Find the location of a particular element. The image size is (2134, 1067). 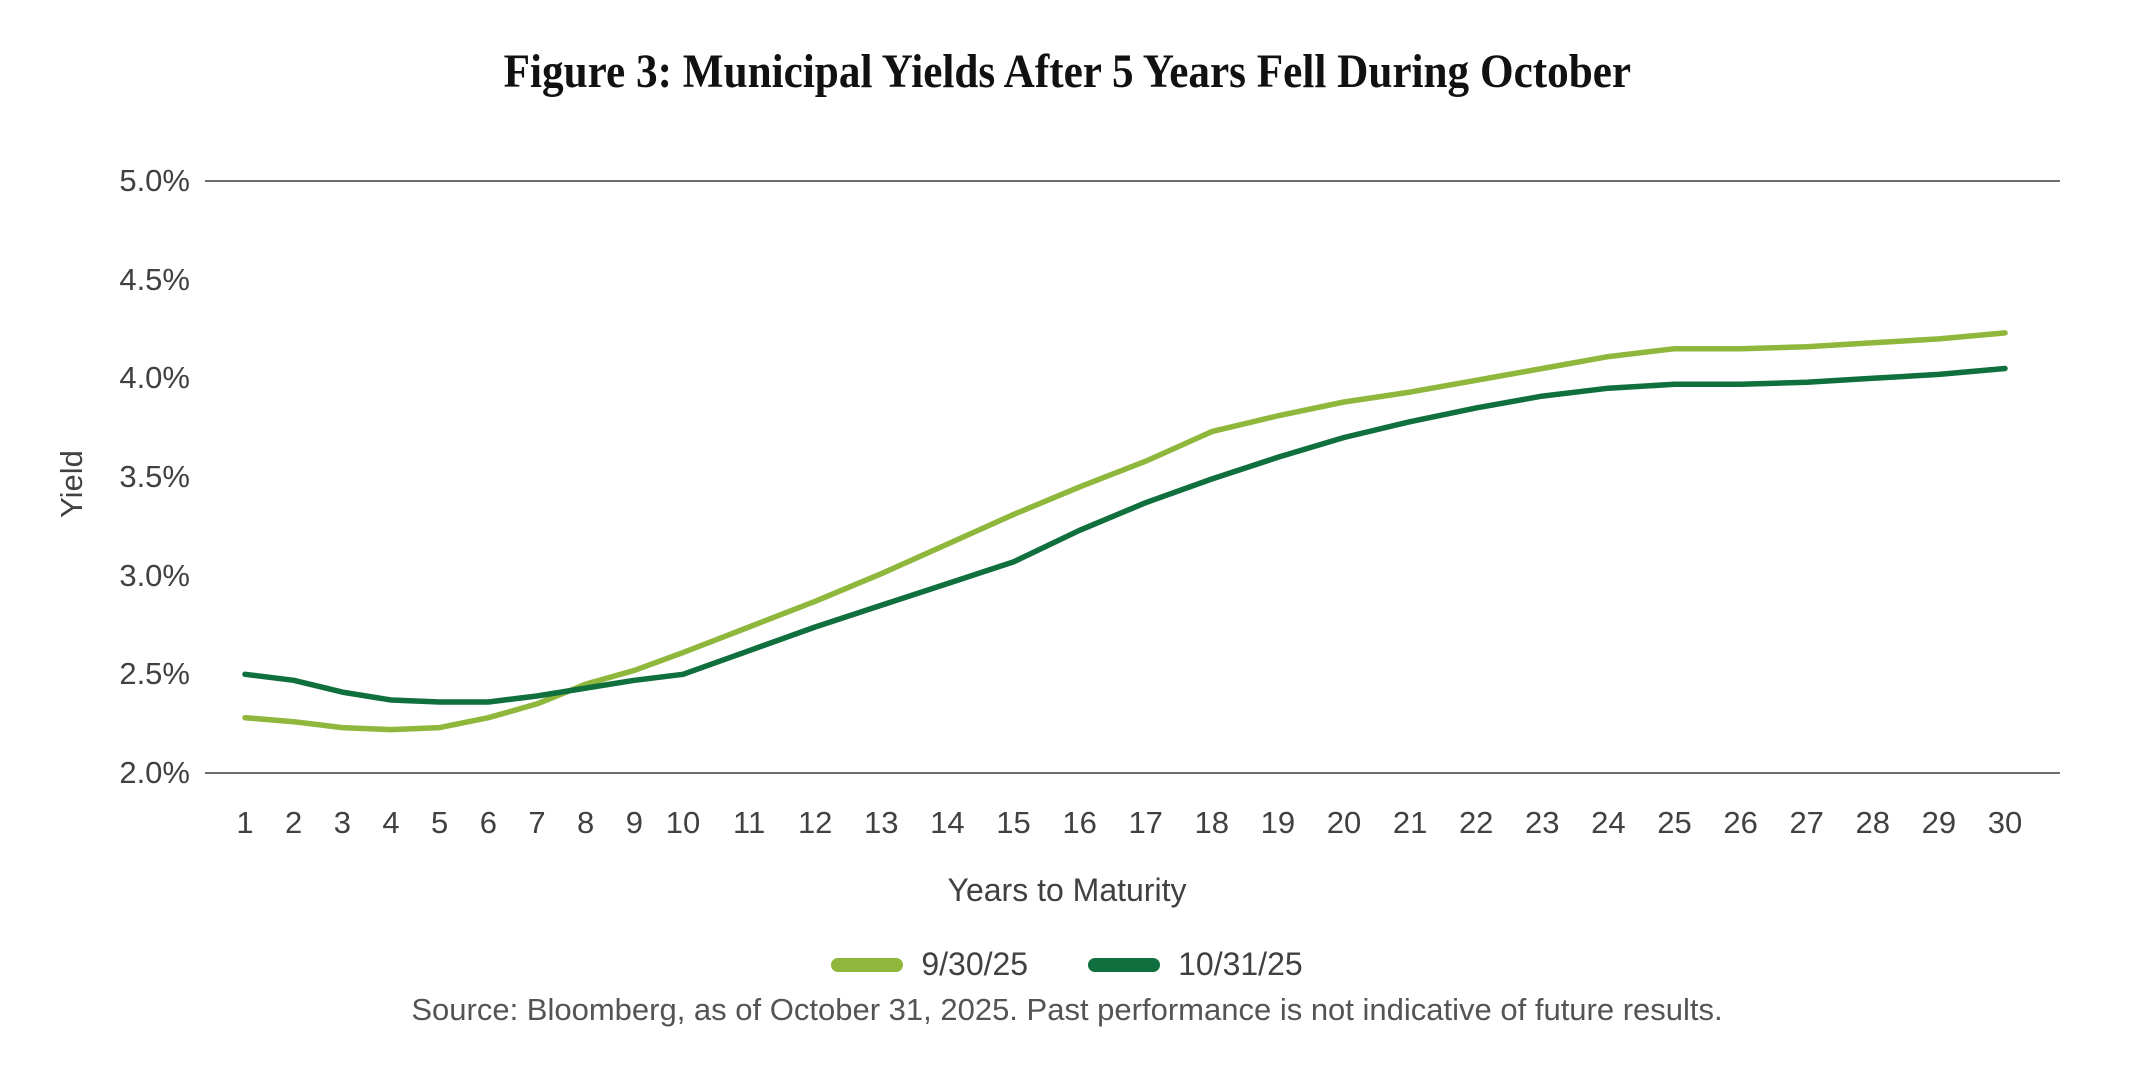

x-tick-label: 12 is located at coordinates (815, 822).